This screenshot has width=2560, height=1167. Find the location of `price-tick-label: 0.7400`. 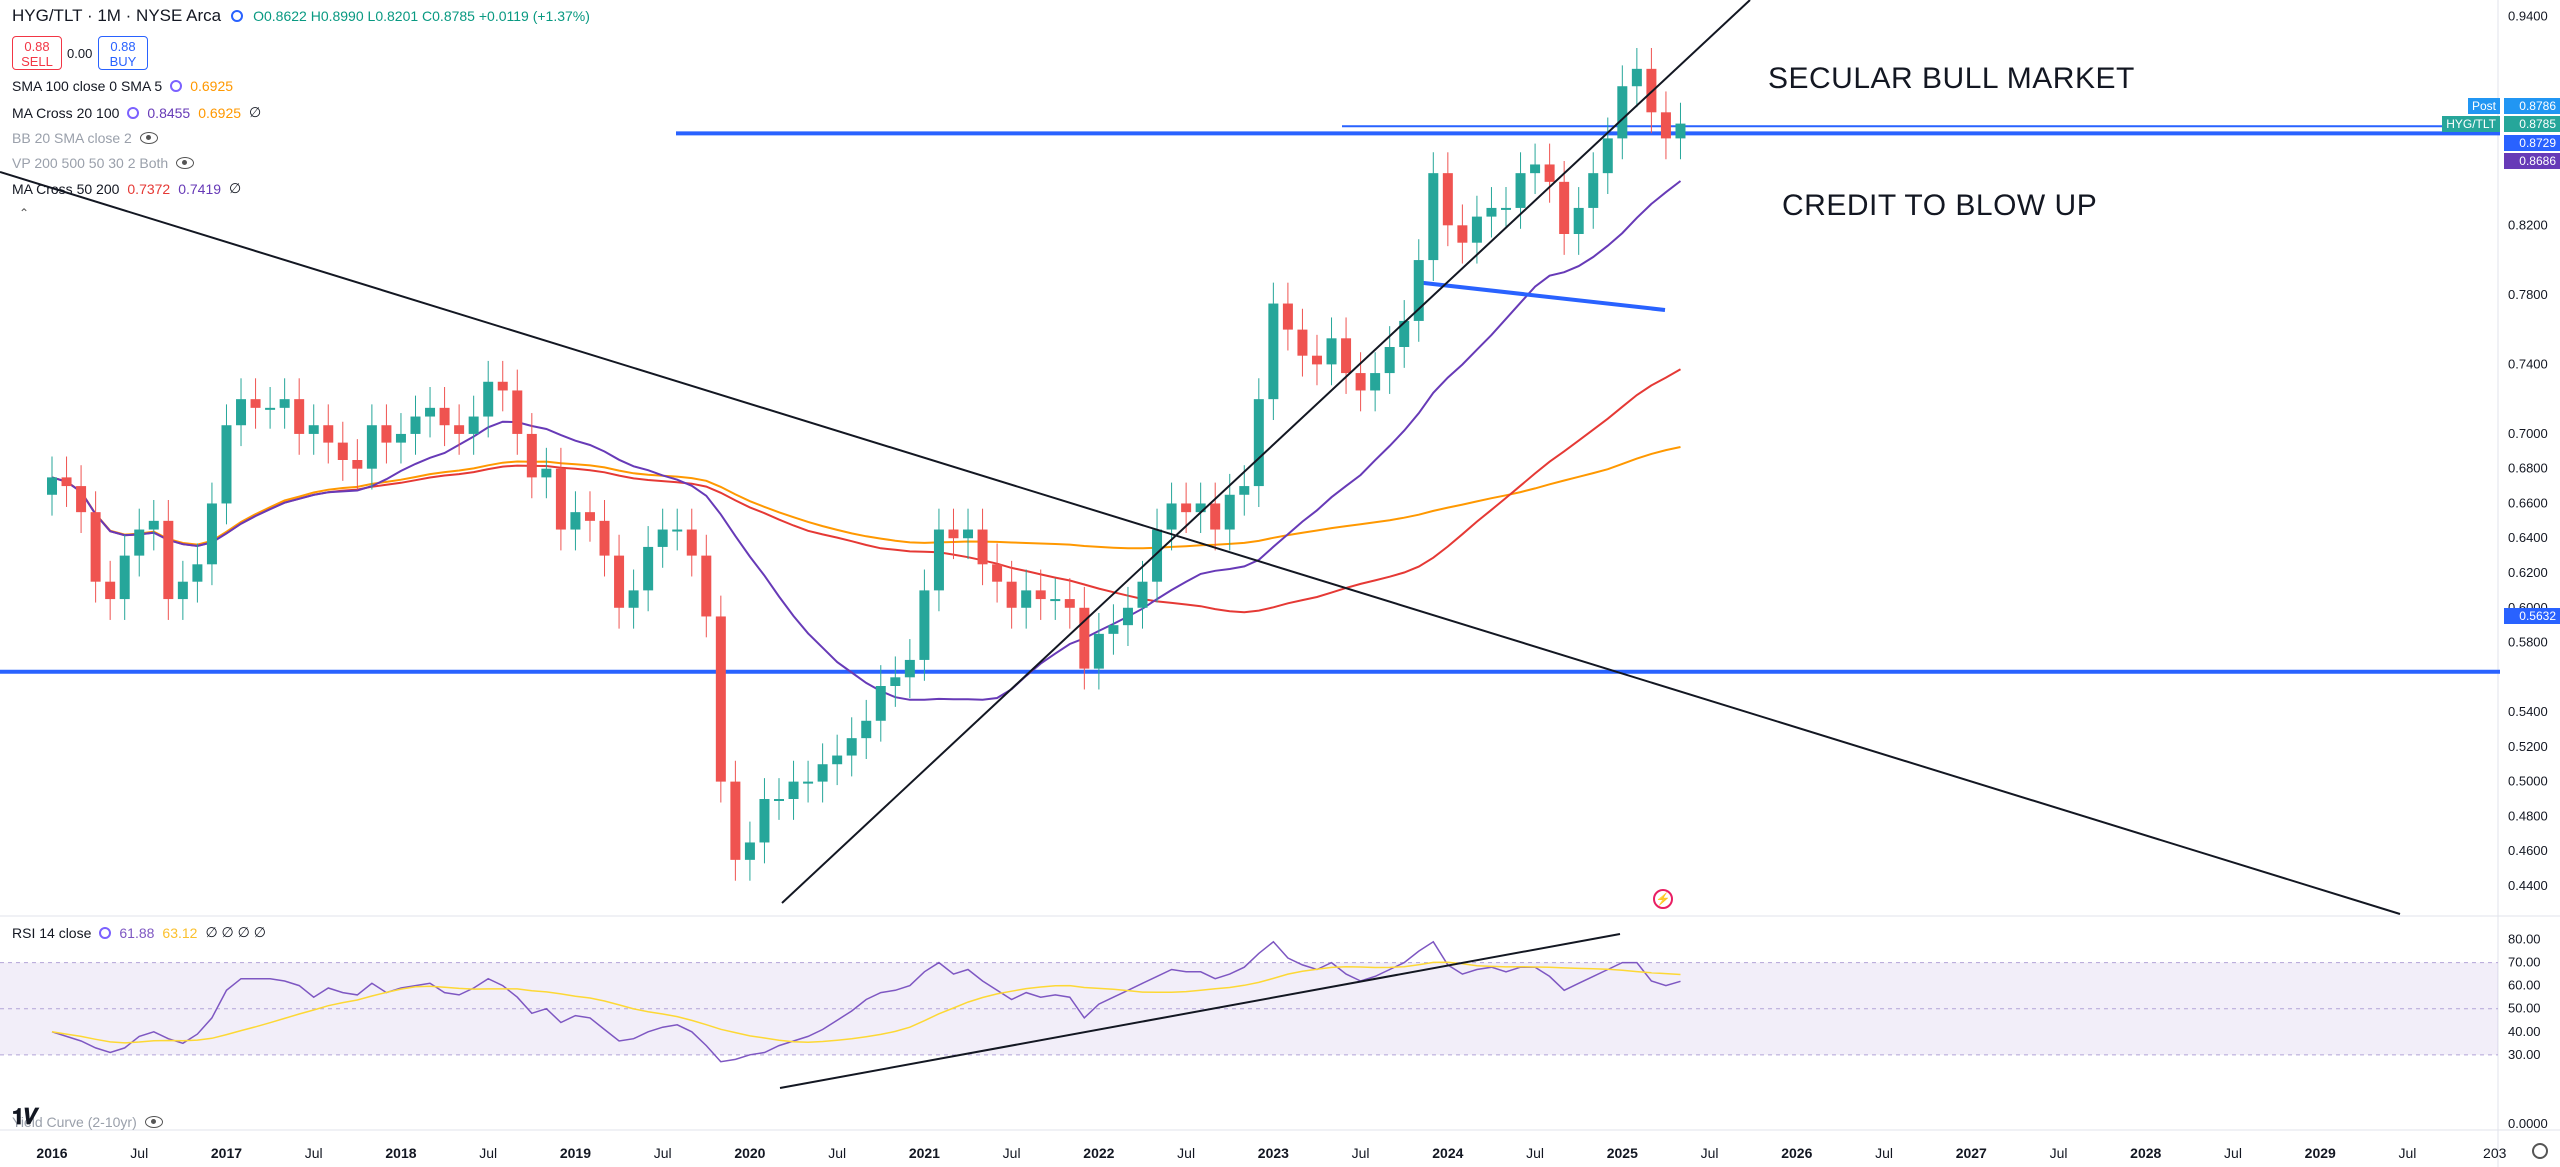

price-tick-label: 0.7400 is located at coordinates (2528, 363).